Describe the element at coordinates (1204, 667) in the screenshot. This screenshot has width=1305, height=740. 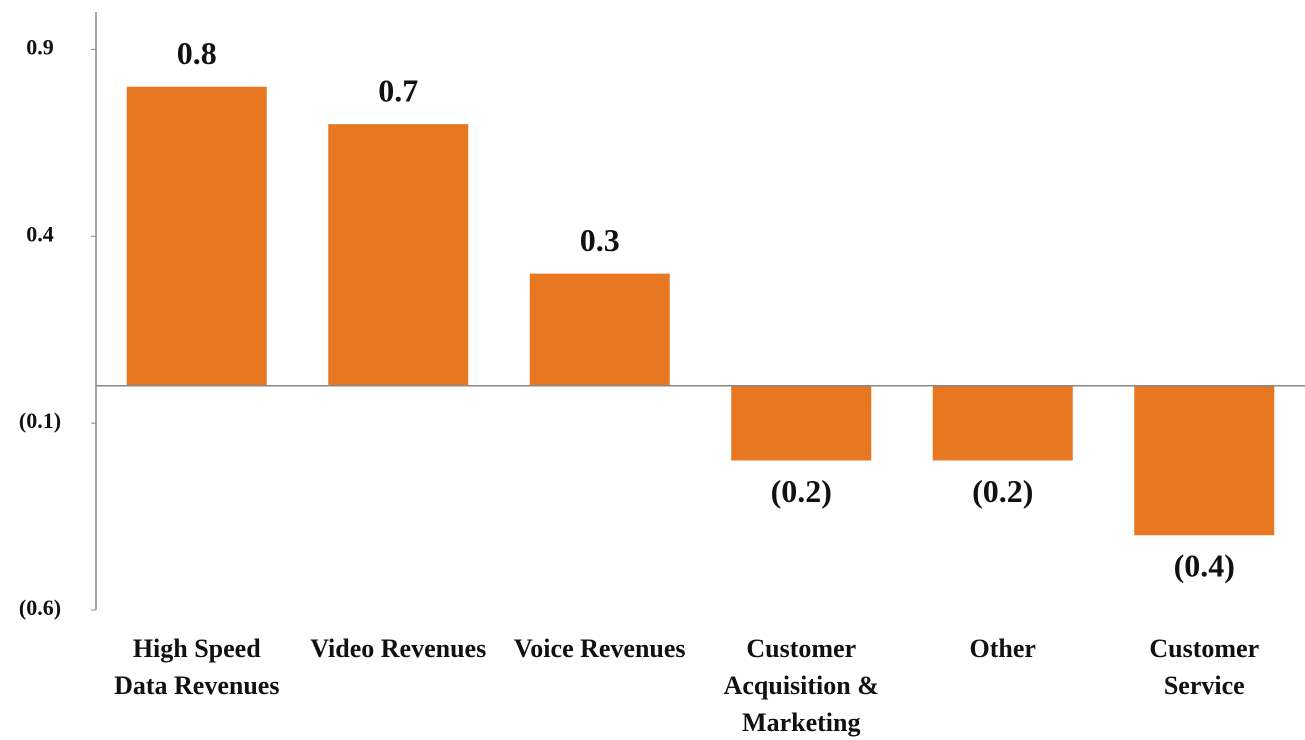
I see `x-tick-label: Customer Service` at that location.